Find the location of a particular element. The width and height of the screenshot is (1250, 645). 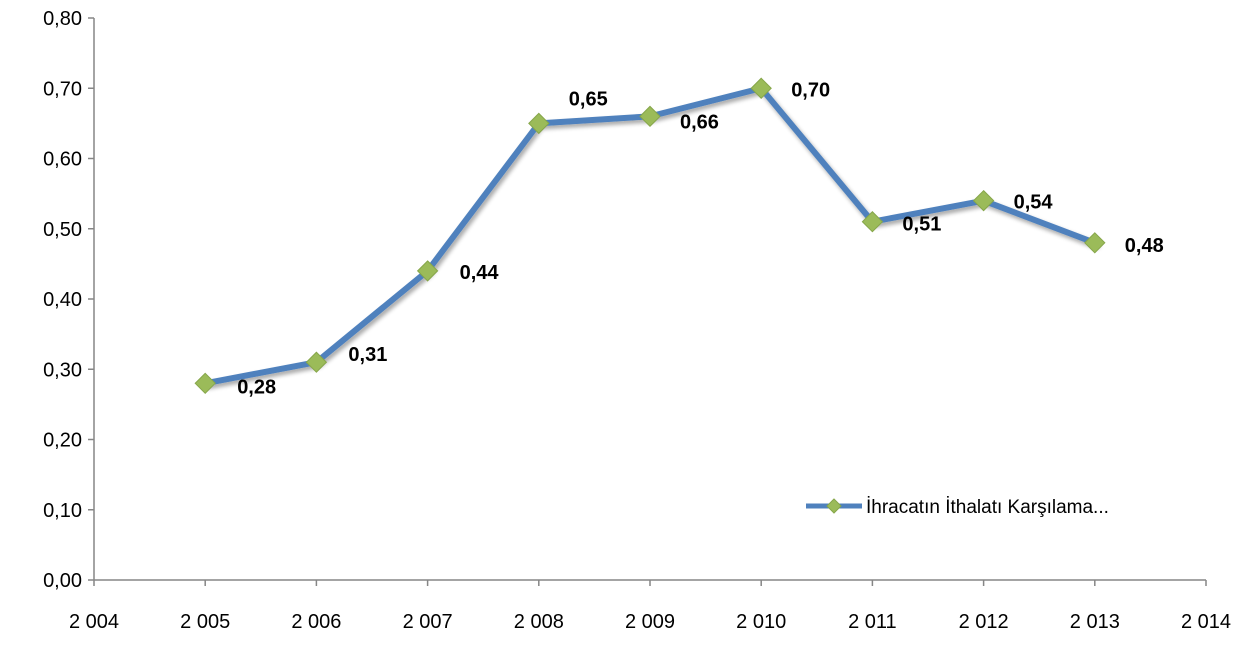

data-label: 0,65 is located at coordinates (588, 99).